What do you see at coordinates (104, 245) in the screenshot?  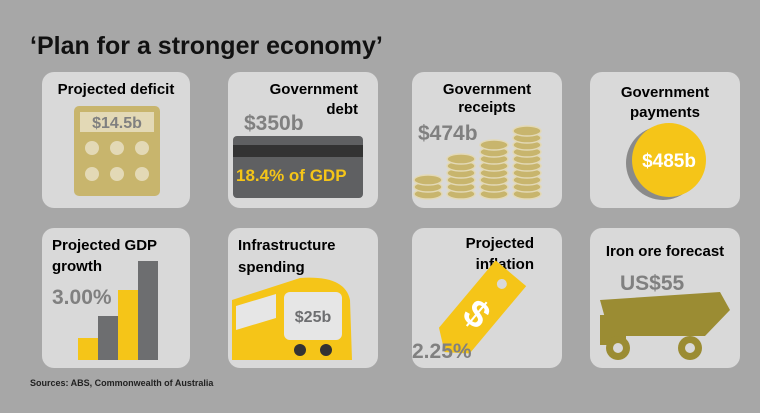 I see `card-label: Projected GDP` at bounding box center [104, 245].